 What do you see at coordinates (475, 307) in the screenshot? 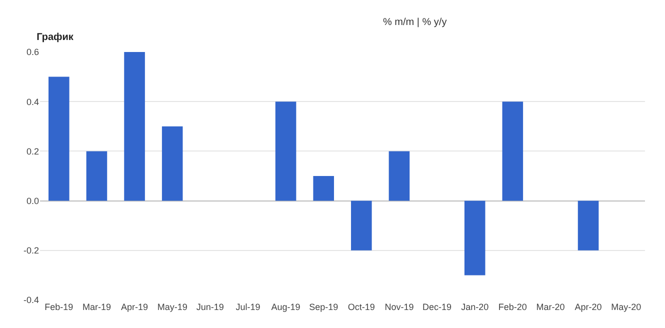
I see `x-tick-label: Jan-20` at bounding box center [475, 307].